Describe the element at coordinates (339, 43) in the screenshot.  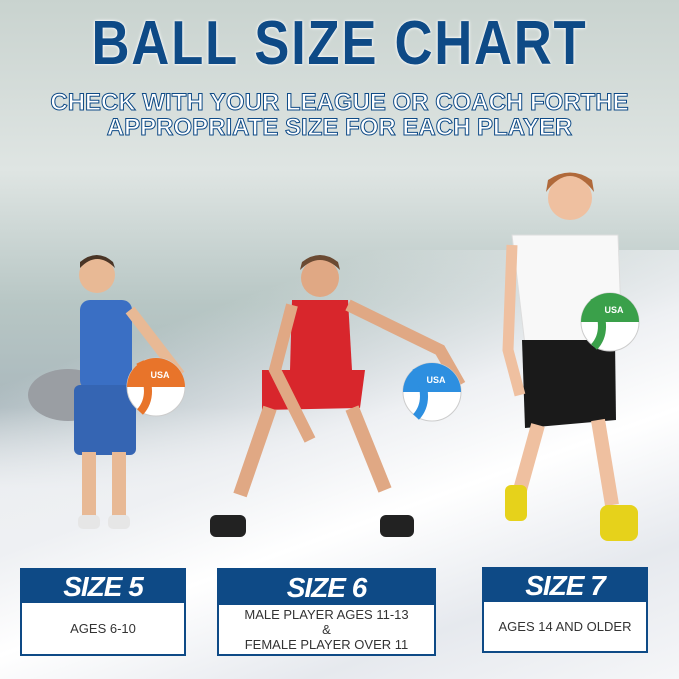
I see `page-title: BALL SIZE CHART` at that location.